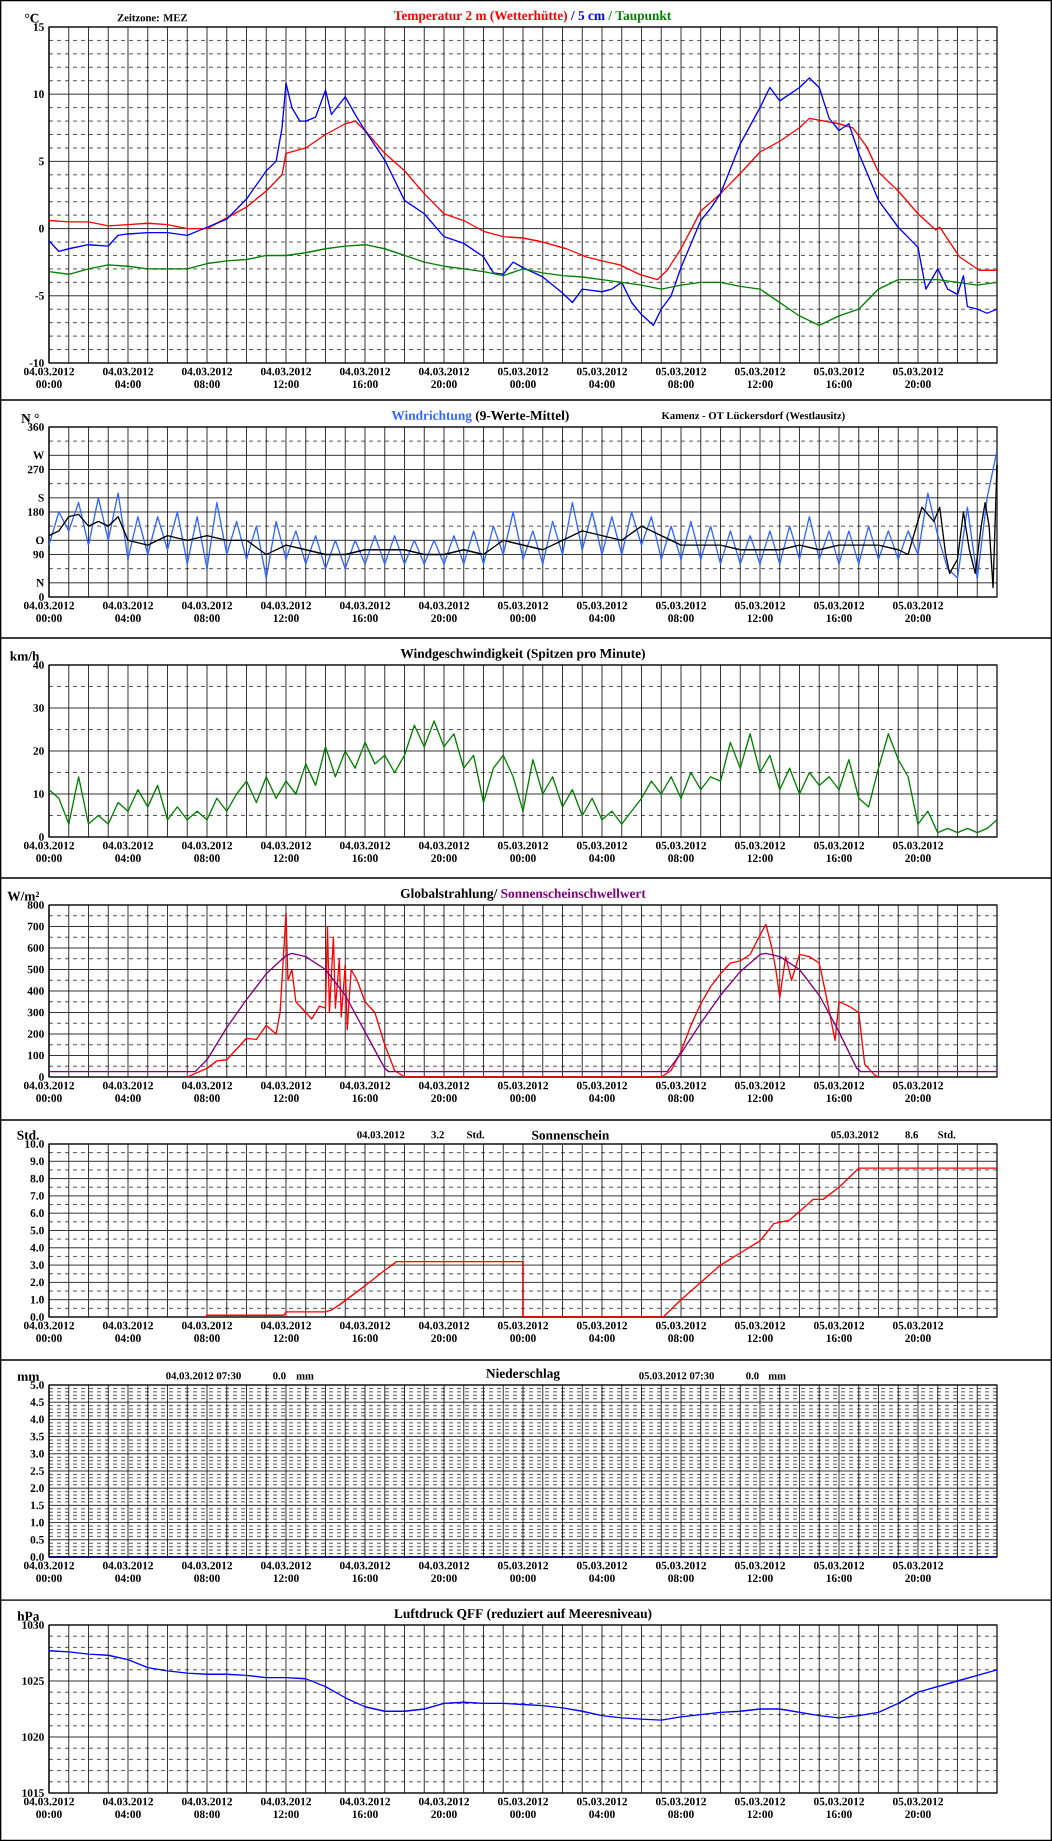 This screenshot has width=1052, height=1841. What do you see at coordinates (38, 751) in the screenshot?
I see `y-tick-label: 20` at bounding box center [38, 751].